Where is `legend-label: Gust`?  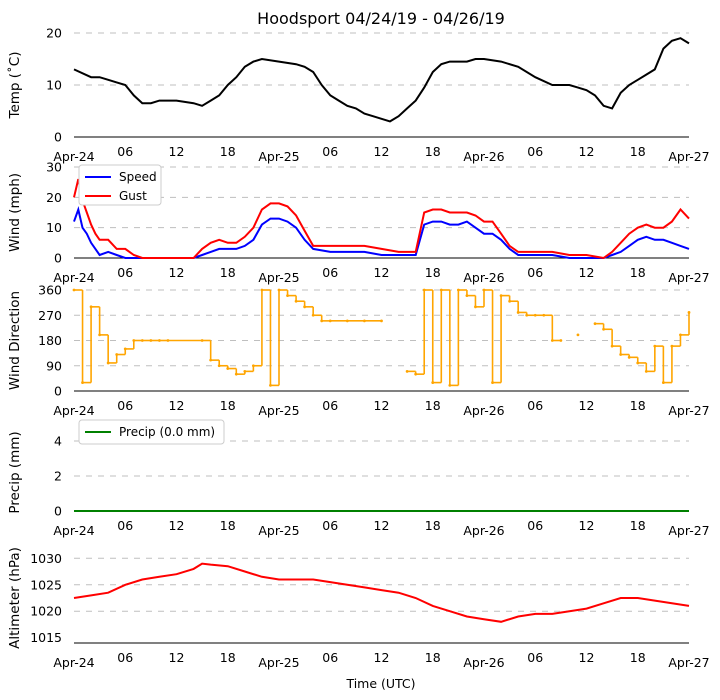
legend-label: Gust is located at coordinates (133, 196).